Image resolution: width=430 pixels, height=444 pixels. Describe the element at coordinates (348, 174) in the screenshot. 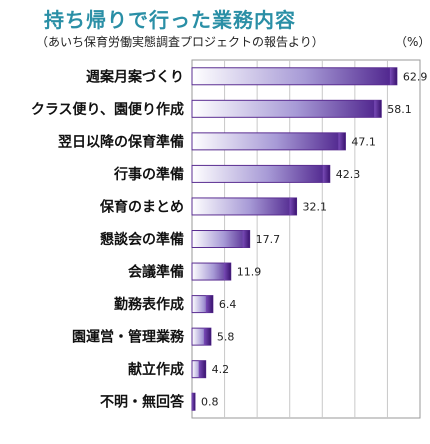

I see `value-label: 42.3` at that location.